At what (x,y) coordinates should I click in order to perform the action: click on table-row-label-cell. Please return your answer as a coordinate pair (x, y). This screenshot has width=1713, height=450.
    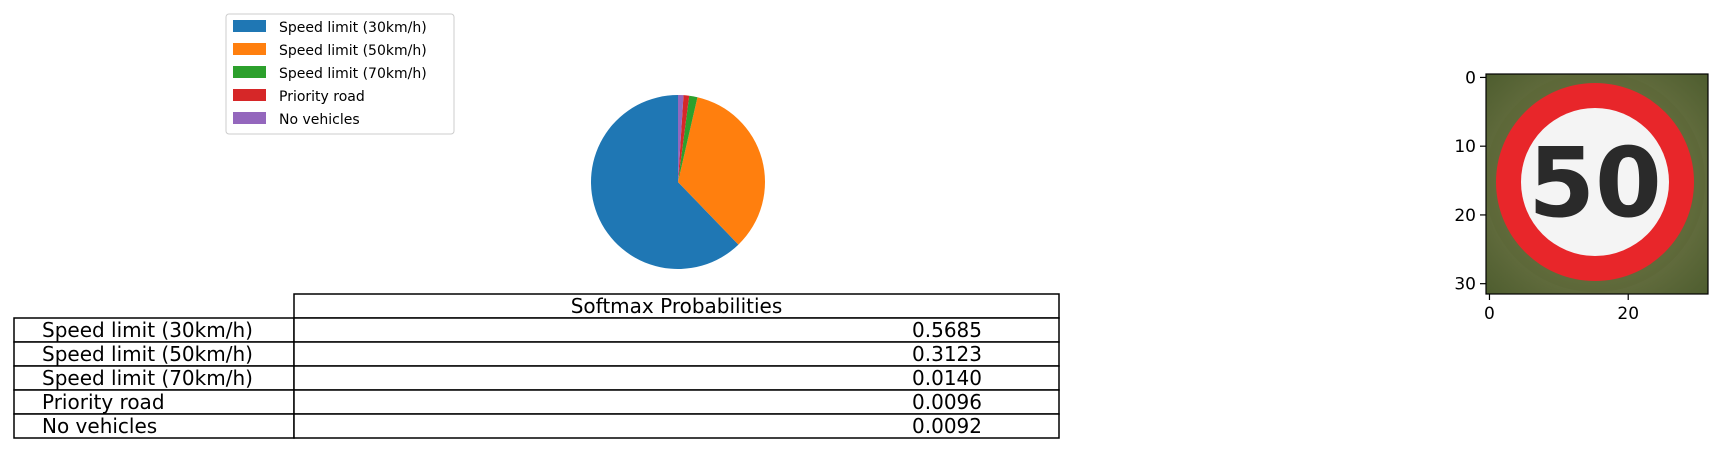
    Looking at the image, I should click on (154, 426).